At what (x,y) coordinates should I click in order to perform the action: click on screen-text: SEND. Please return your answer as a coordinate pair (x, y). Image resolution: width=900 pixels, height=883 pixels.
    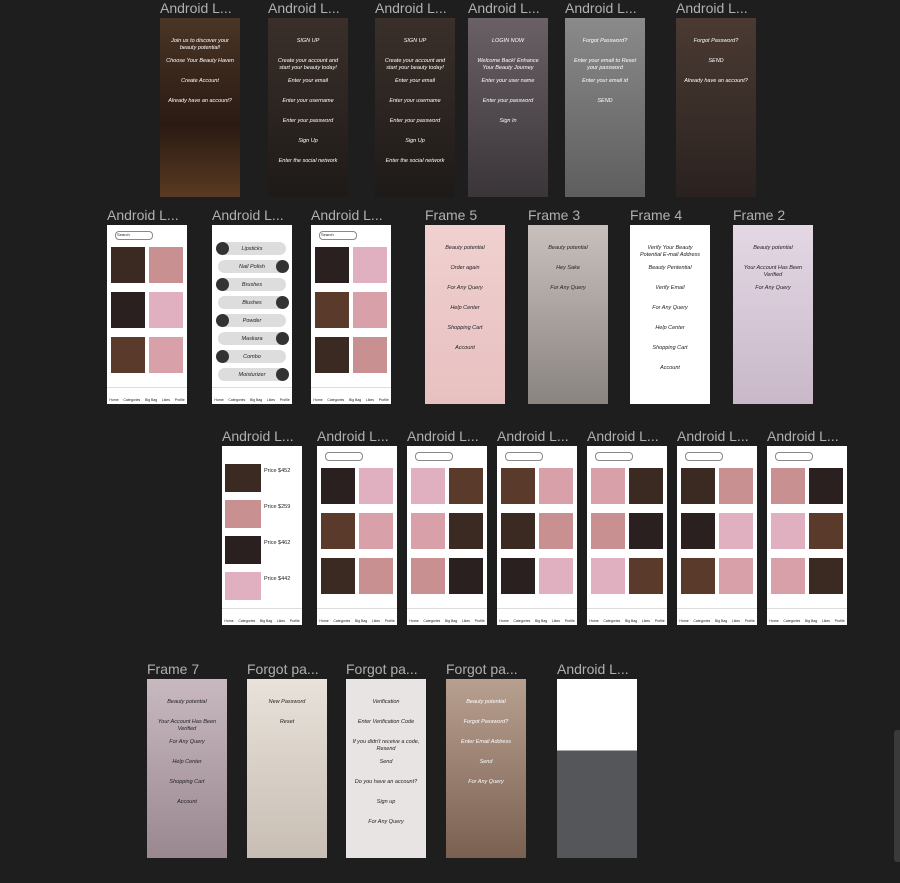
    Looking at the image, I should click on (605, 101).